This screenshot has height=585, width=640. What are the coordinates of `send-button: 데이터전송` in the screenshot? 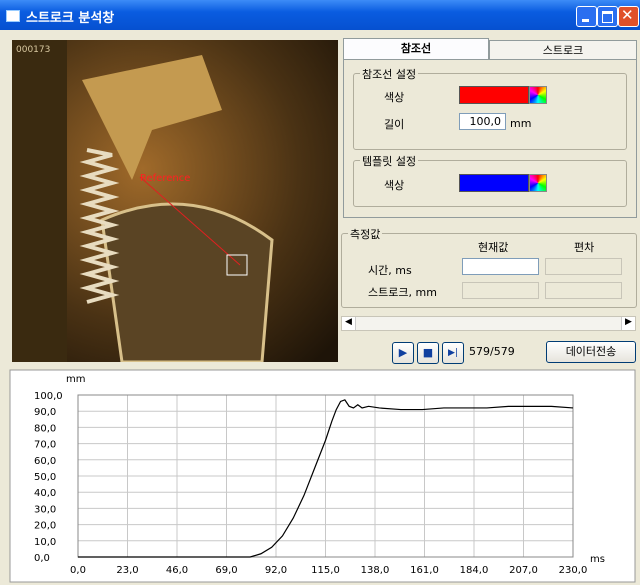 It's located at (591, 352).